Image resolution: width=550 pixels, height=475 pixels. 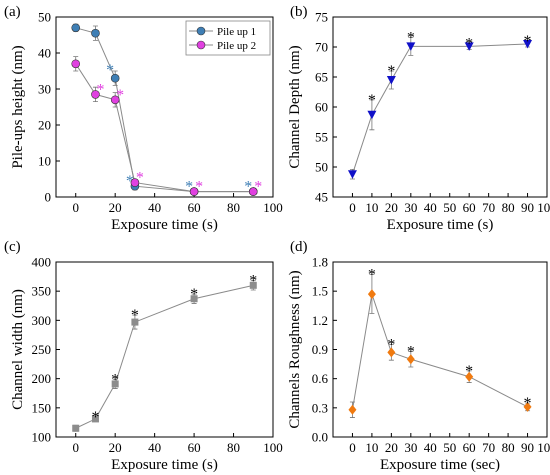 I want to click on y-tick-label: 0, so click(x=48, y=197).